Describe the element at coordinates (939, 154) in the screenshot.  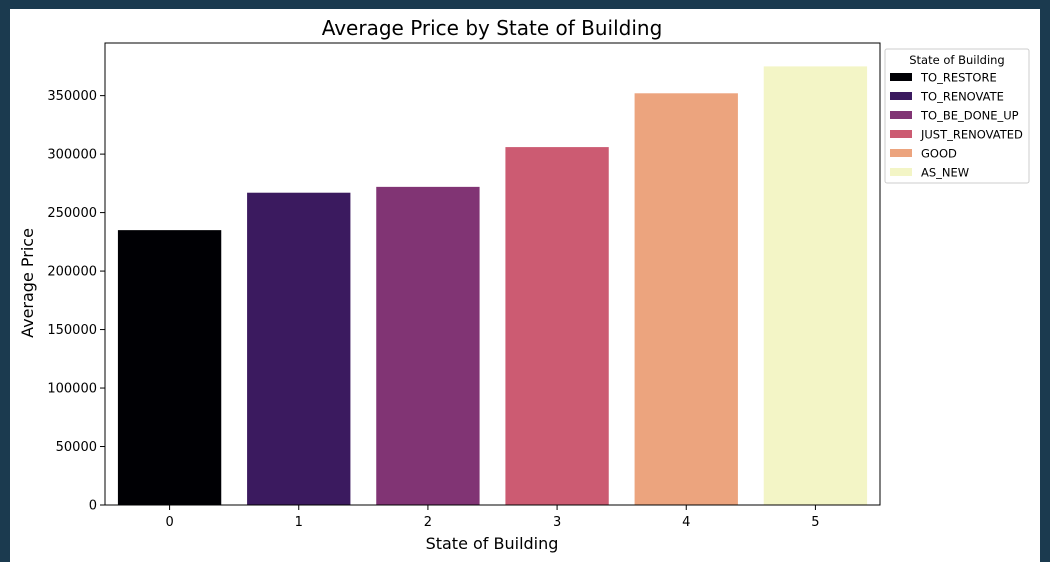
I see `legend-label-good: GOOD` at that location.